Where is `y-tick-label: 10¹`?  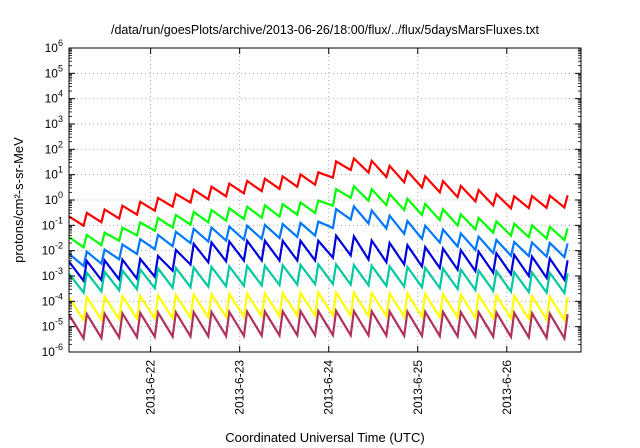 y-tick-label: 10¹ is located at coordinates (54, 173).